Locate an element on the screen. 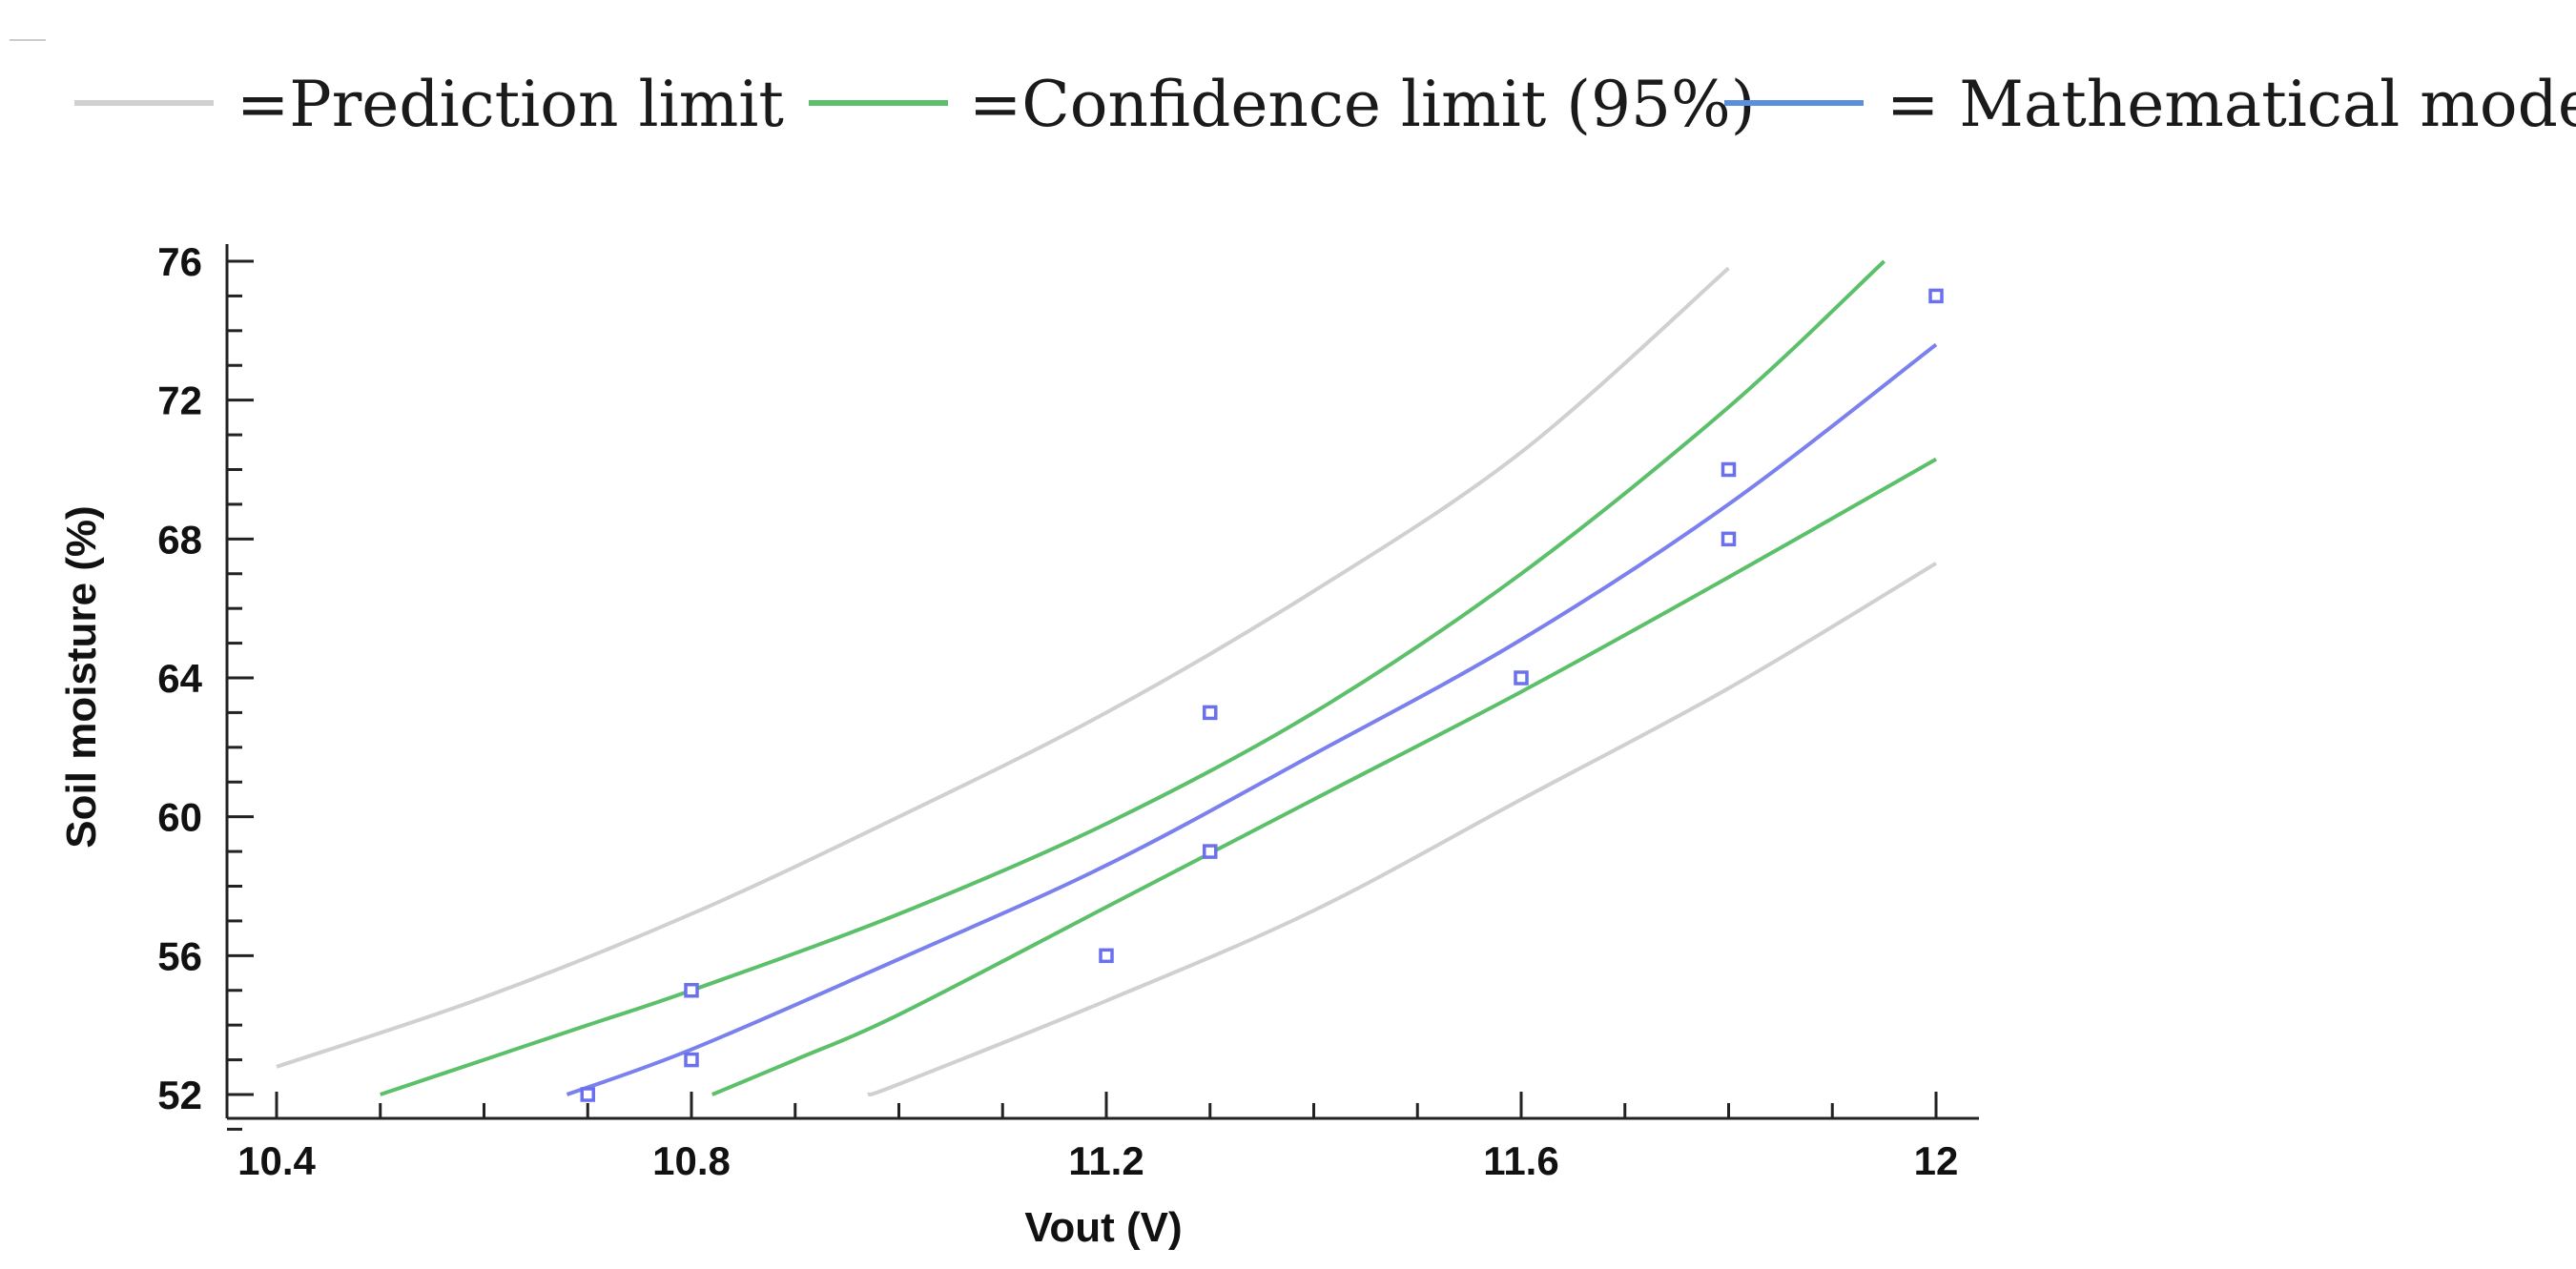  x-tick-label: 10.4 is located at coordinates (276, 1161).